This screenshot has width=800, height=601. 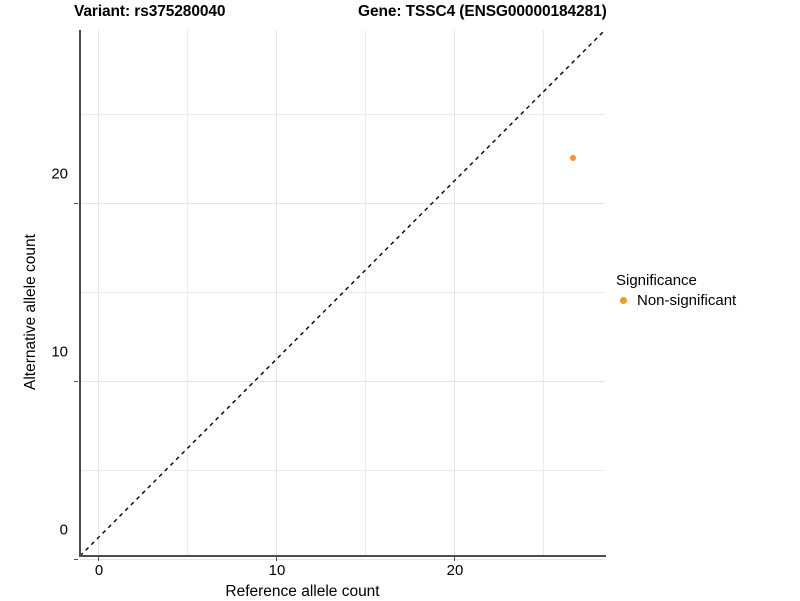 I want to click on y-tick-label-0: 0, so click(x=63, y=530).